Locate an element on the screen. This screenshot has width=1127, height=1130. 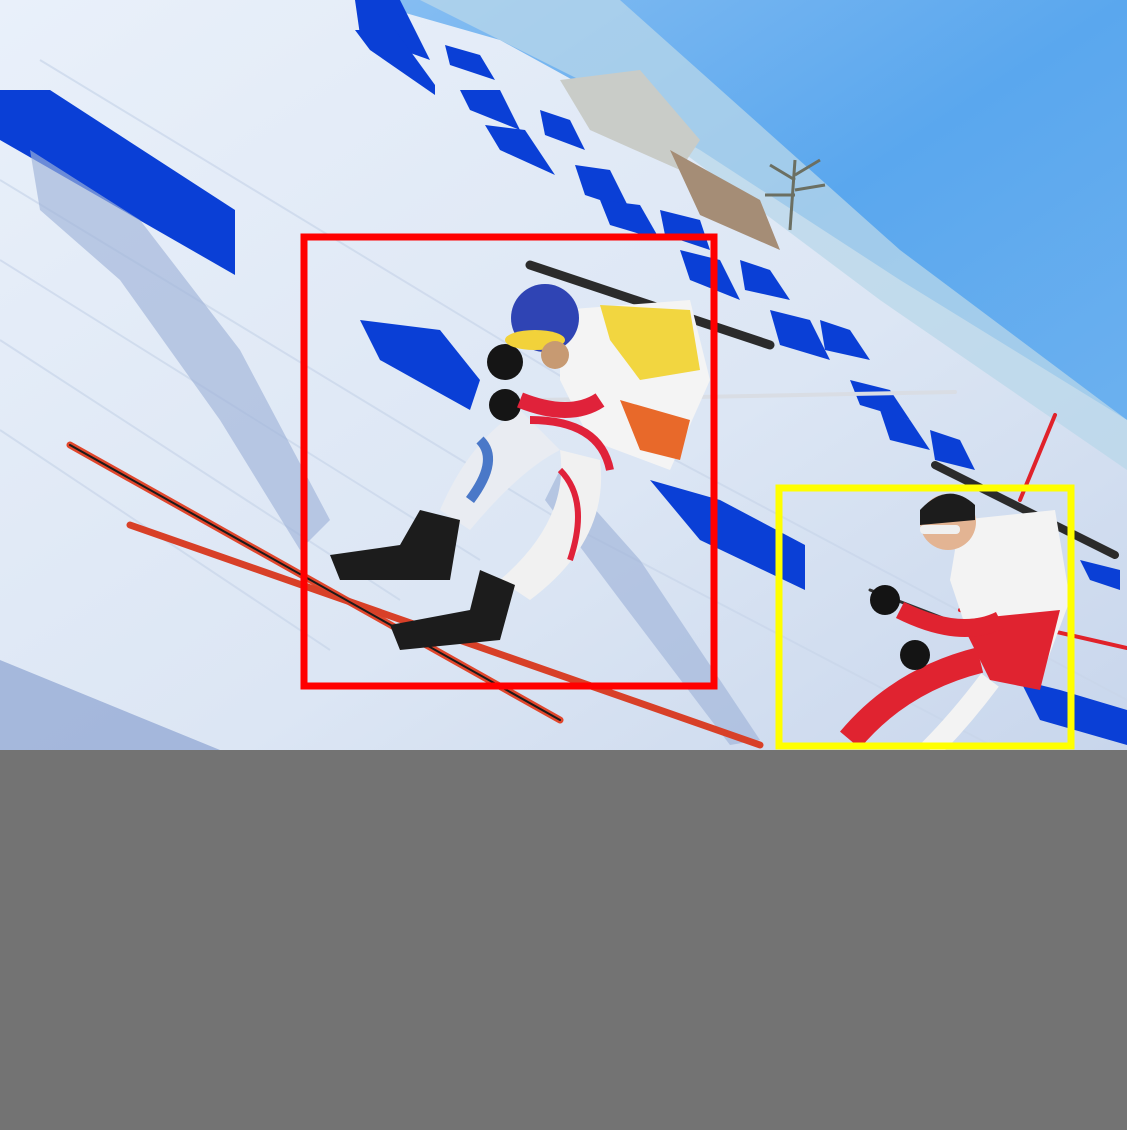
bounding-box-red is located at coordinates (509, 461).